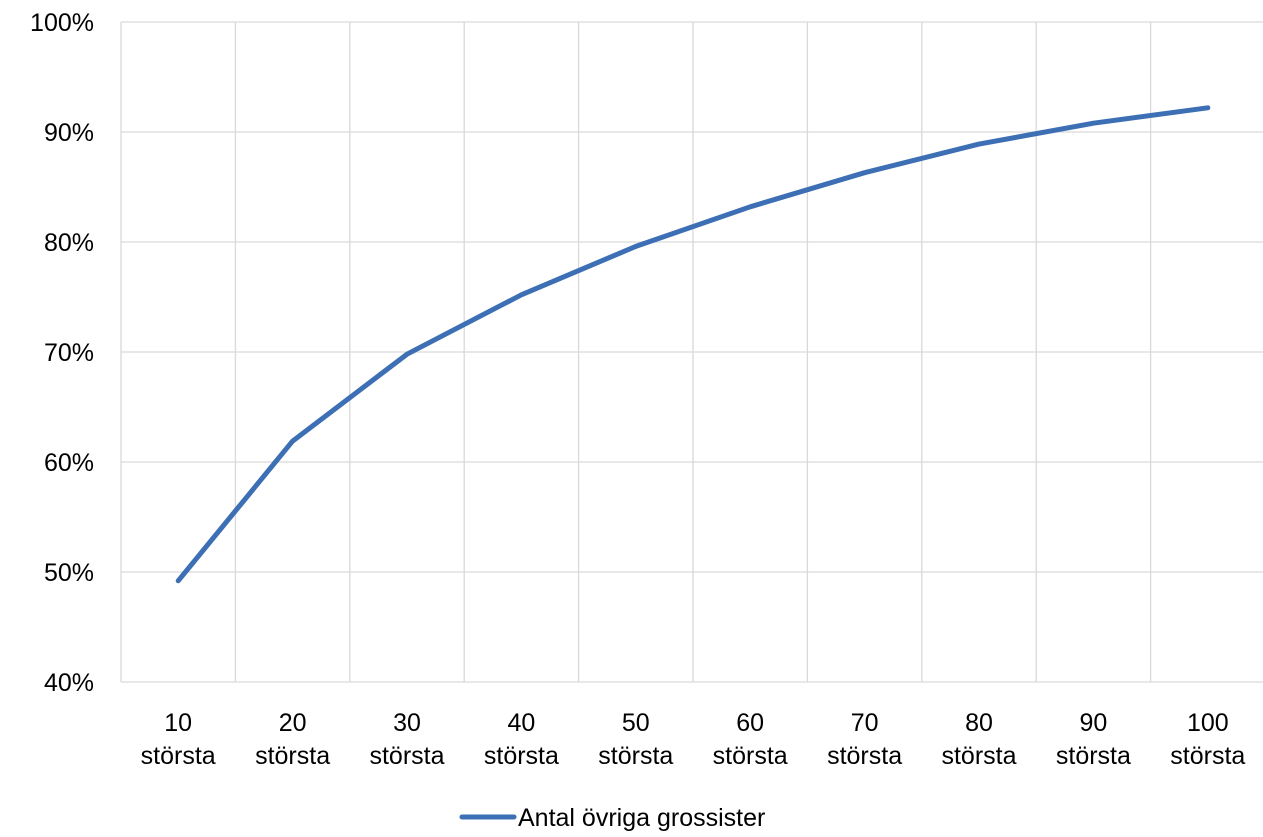  I want to click on y-tick-label: 90%, so click(69, 133).